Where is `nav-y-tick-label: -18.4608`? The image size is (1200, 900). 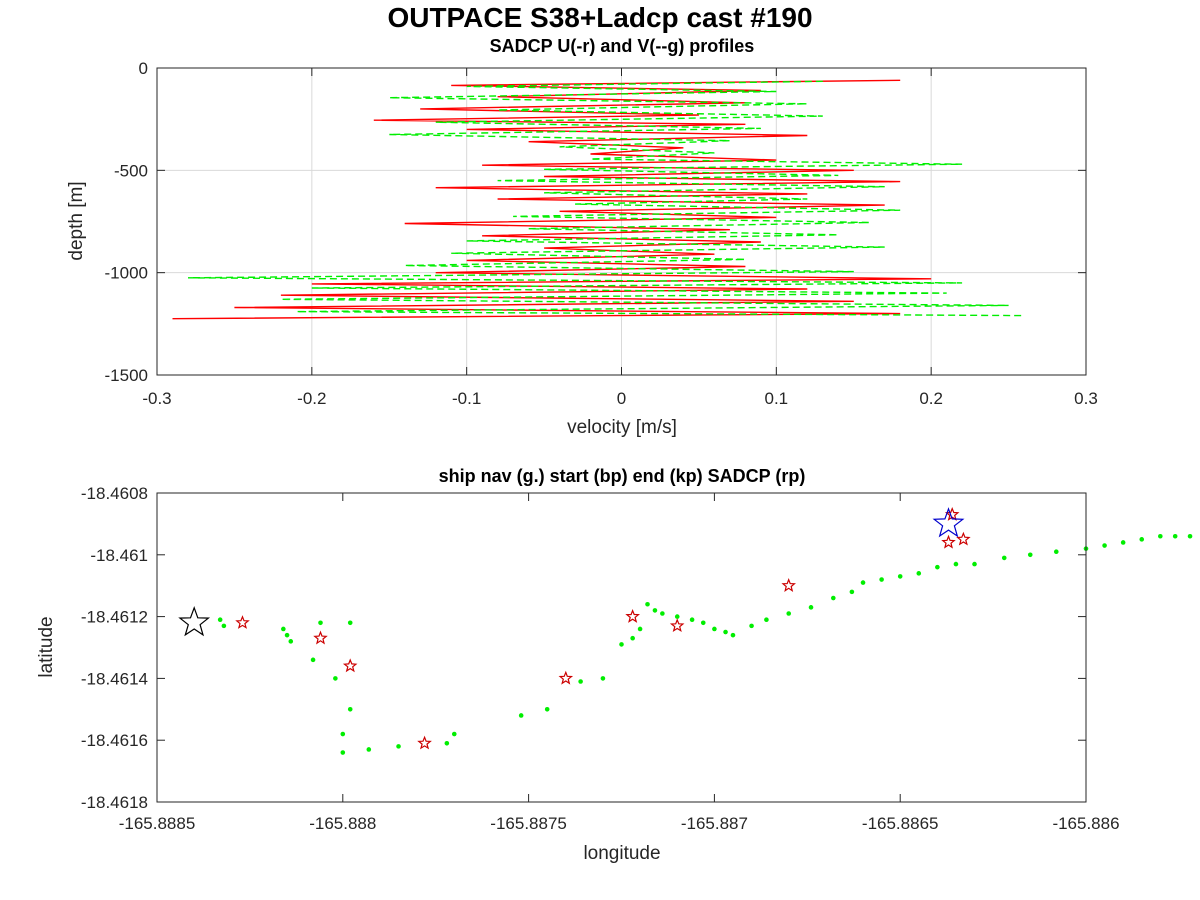 nav-y-tick-label: -18.4608 is located at coordinates (114, 493).